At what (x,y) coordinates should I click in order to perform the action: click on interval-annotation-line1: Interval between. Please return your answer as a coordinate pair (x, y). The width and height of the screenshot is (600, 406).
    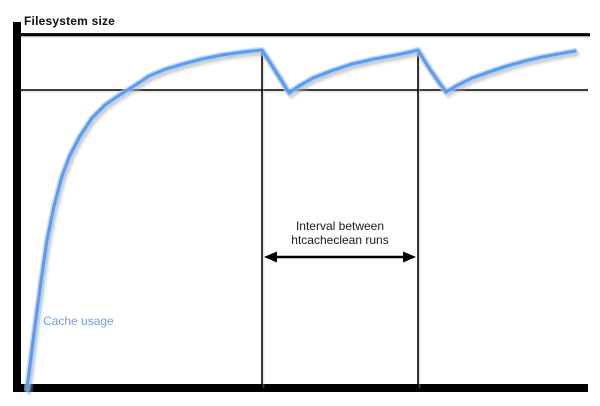
    Looking at the image, I should click on (340, 226).